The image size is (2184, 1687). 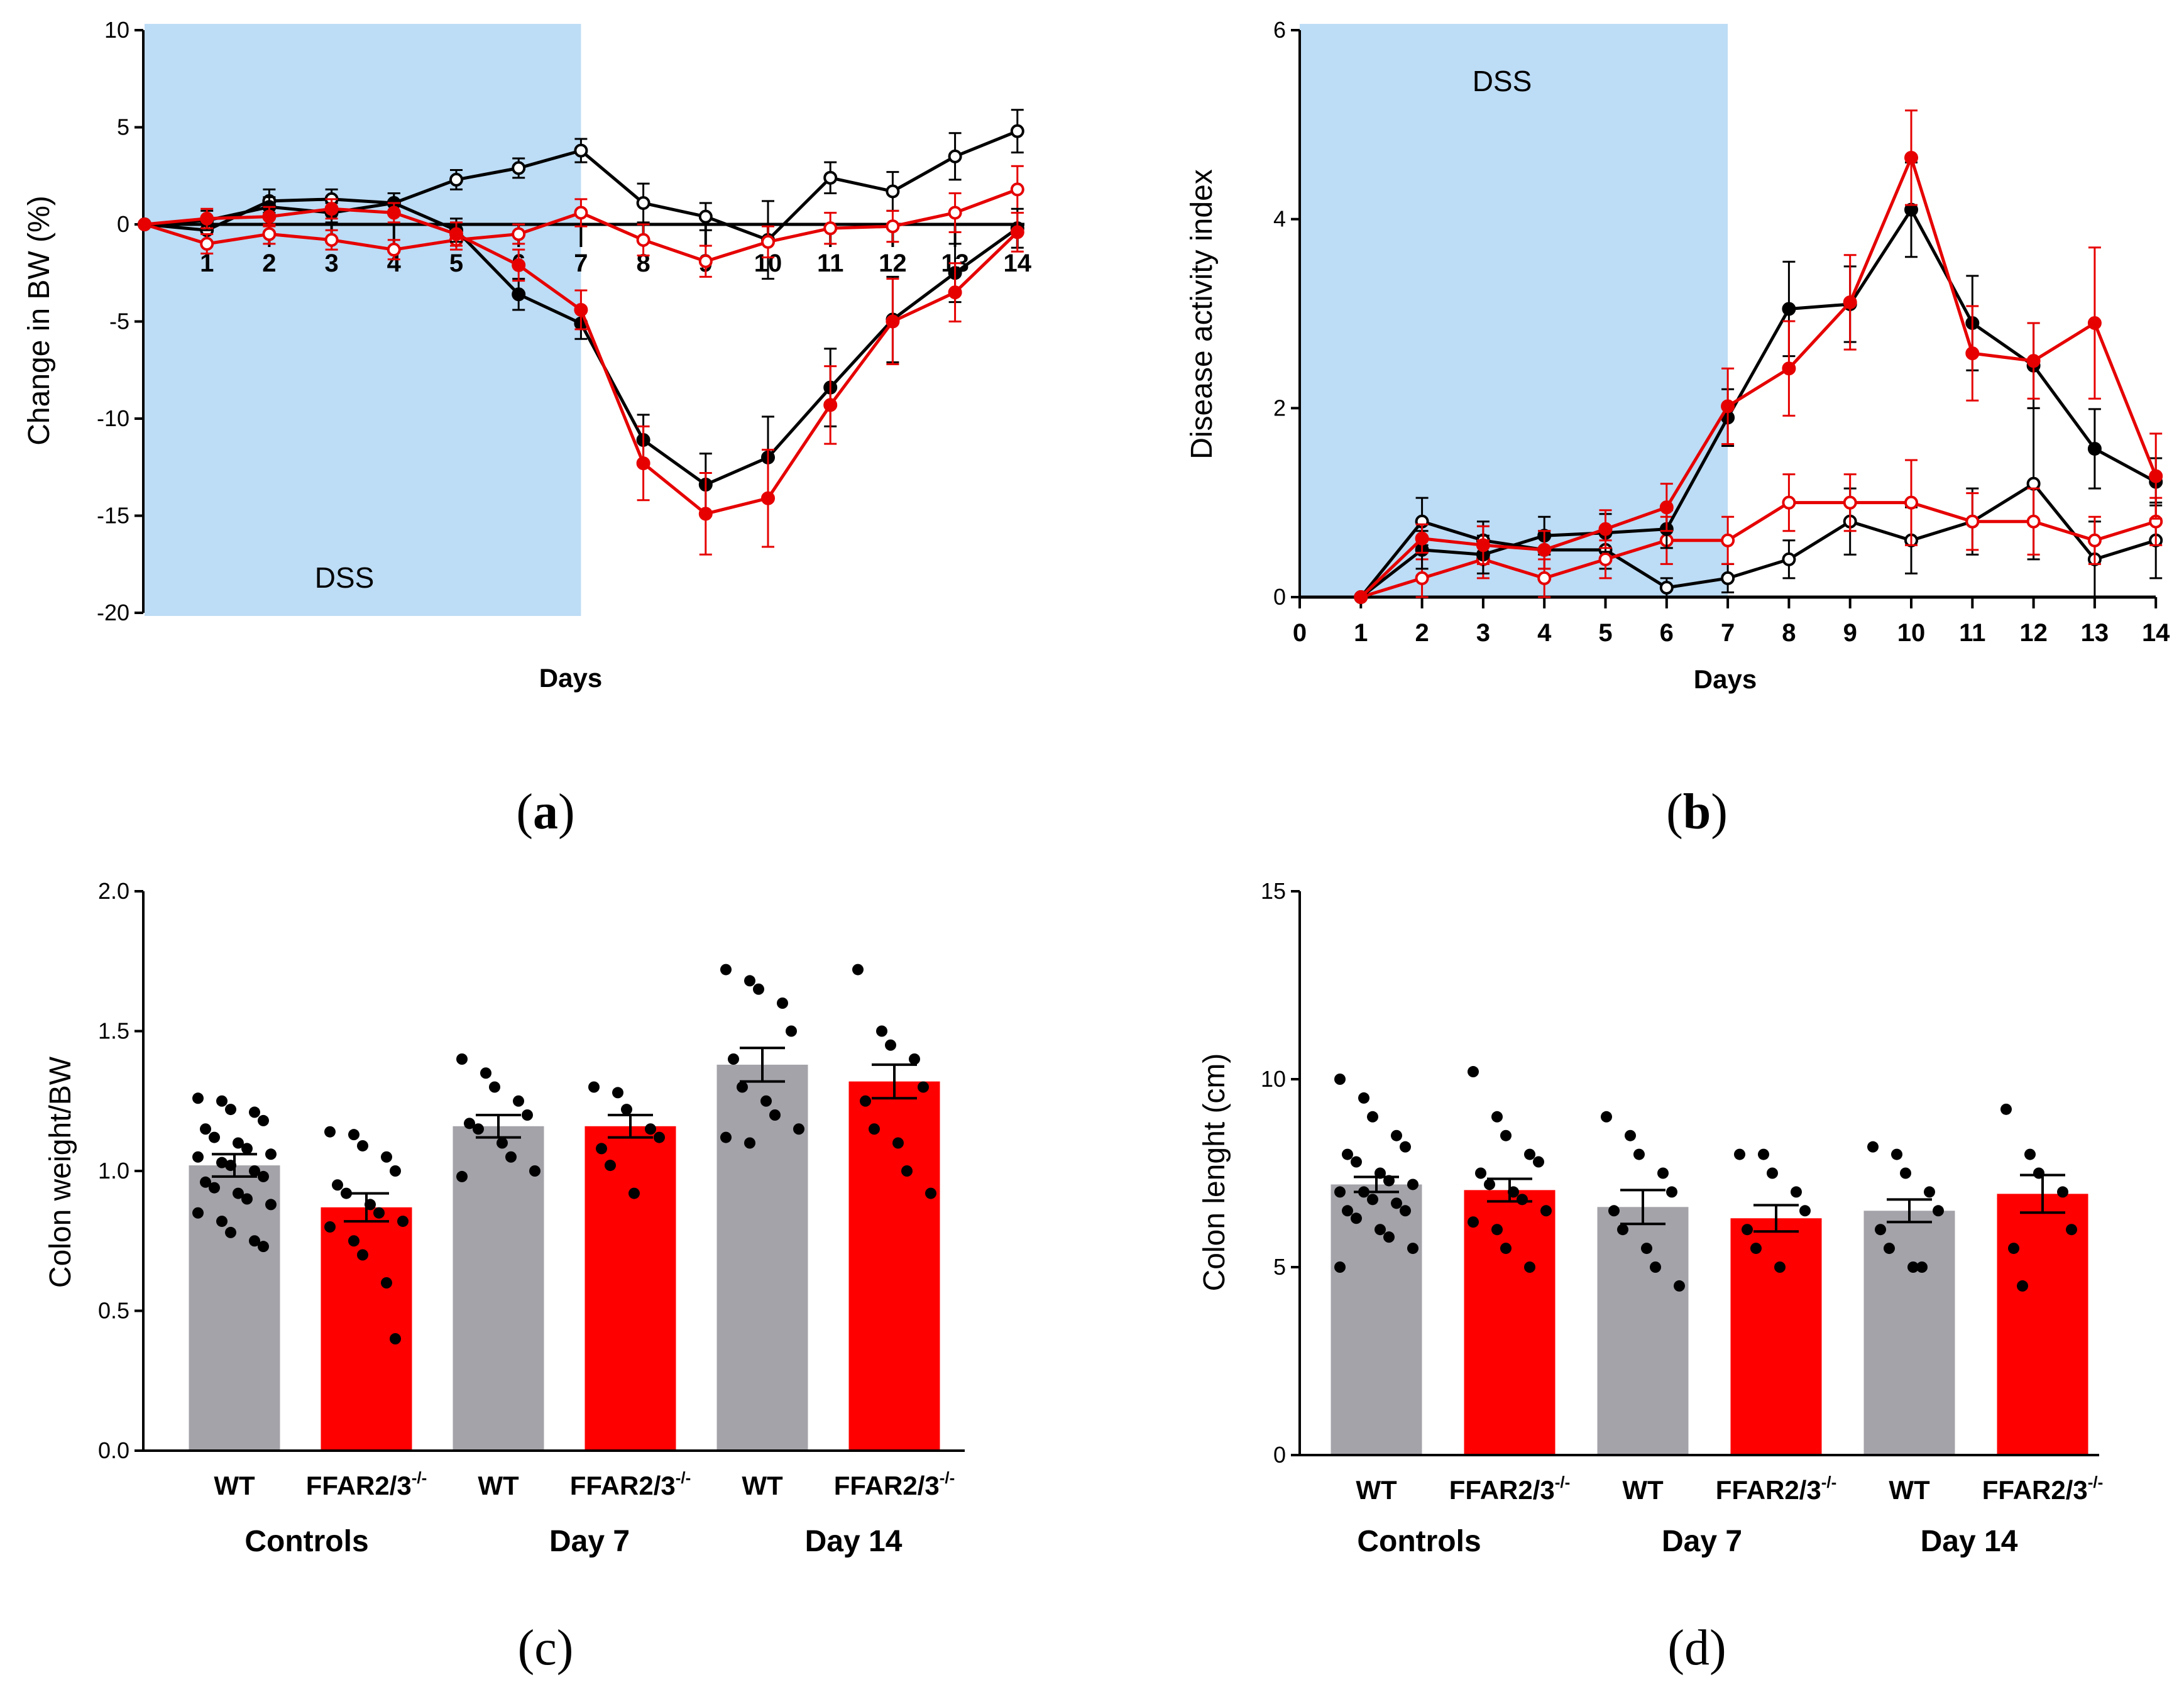 What do you see at coordinates (113, 516) in the screenshot?
I see `y-tick-label: -15` at bounding box center [113, 516].